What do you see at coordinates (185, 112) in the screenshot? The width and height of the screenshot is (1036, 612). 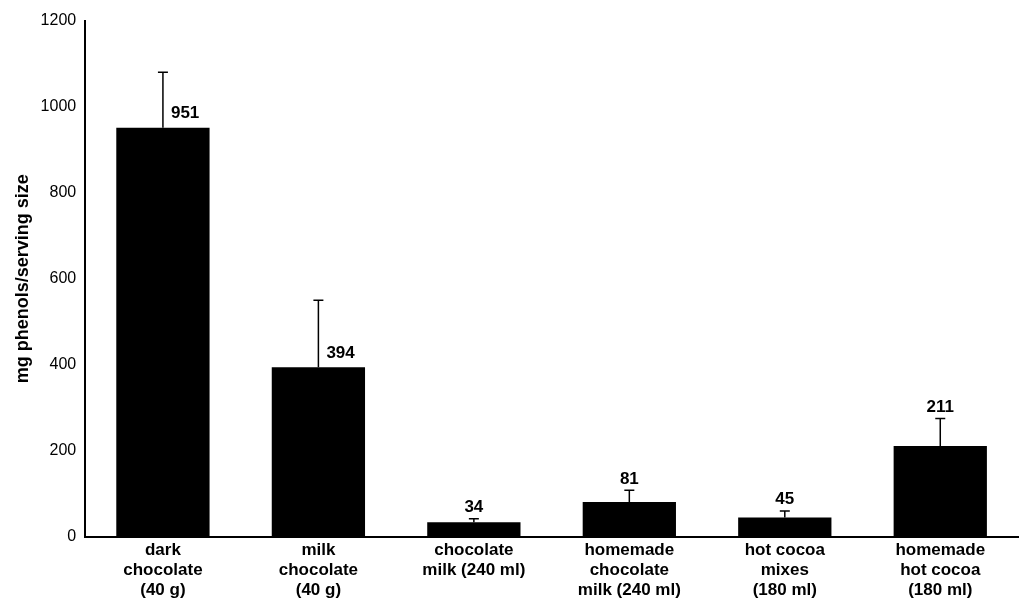 I see `data-label: 951` at bounding box center [185, 112].